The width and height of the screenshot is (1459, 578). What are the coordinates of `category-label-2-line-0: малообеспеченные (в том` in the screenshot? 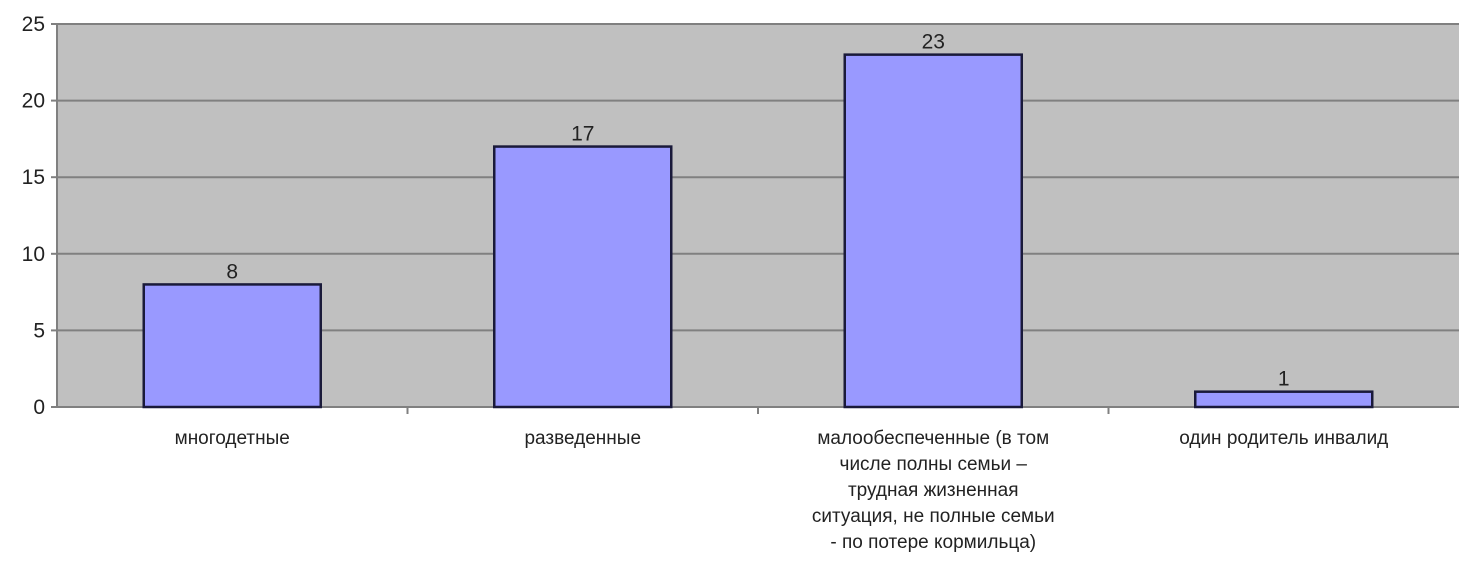 It's located at (933, 438).